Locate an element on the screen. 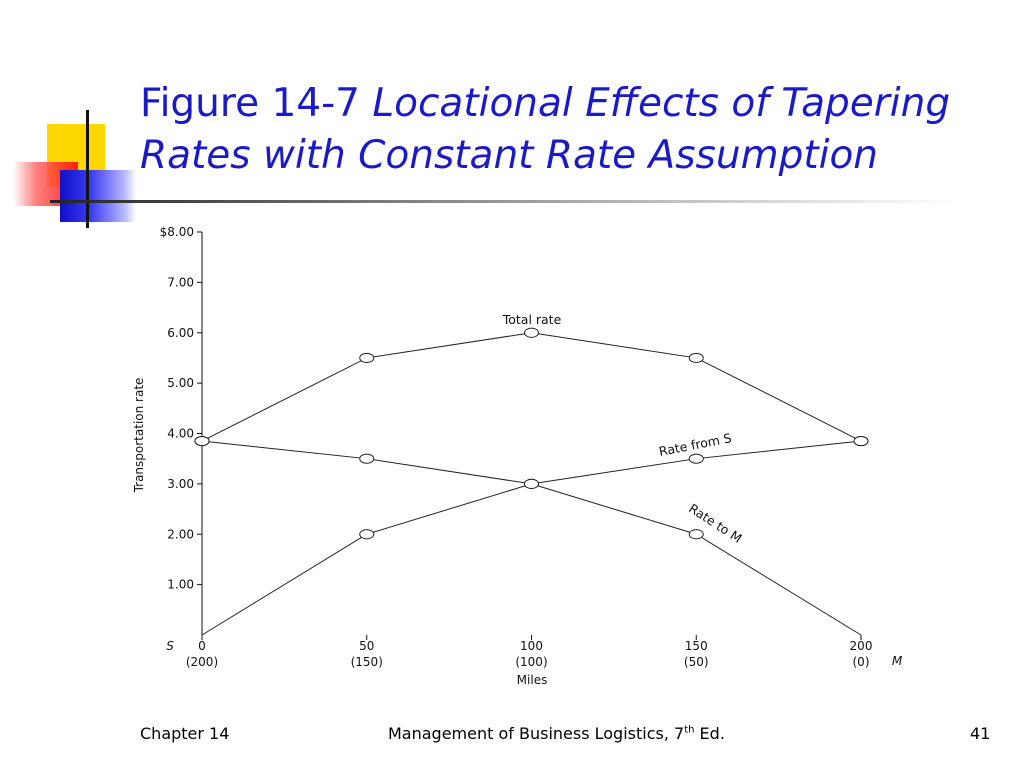 This screenshot has width=1024, height=768. x-tick-label: 0 is located at coordinates (202, 646).